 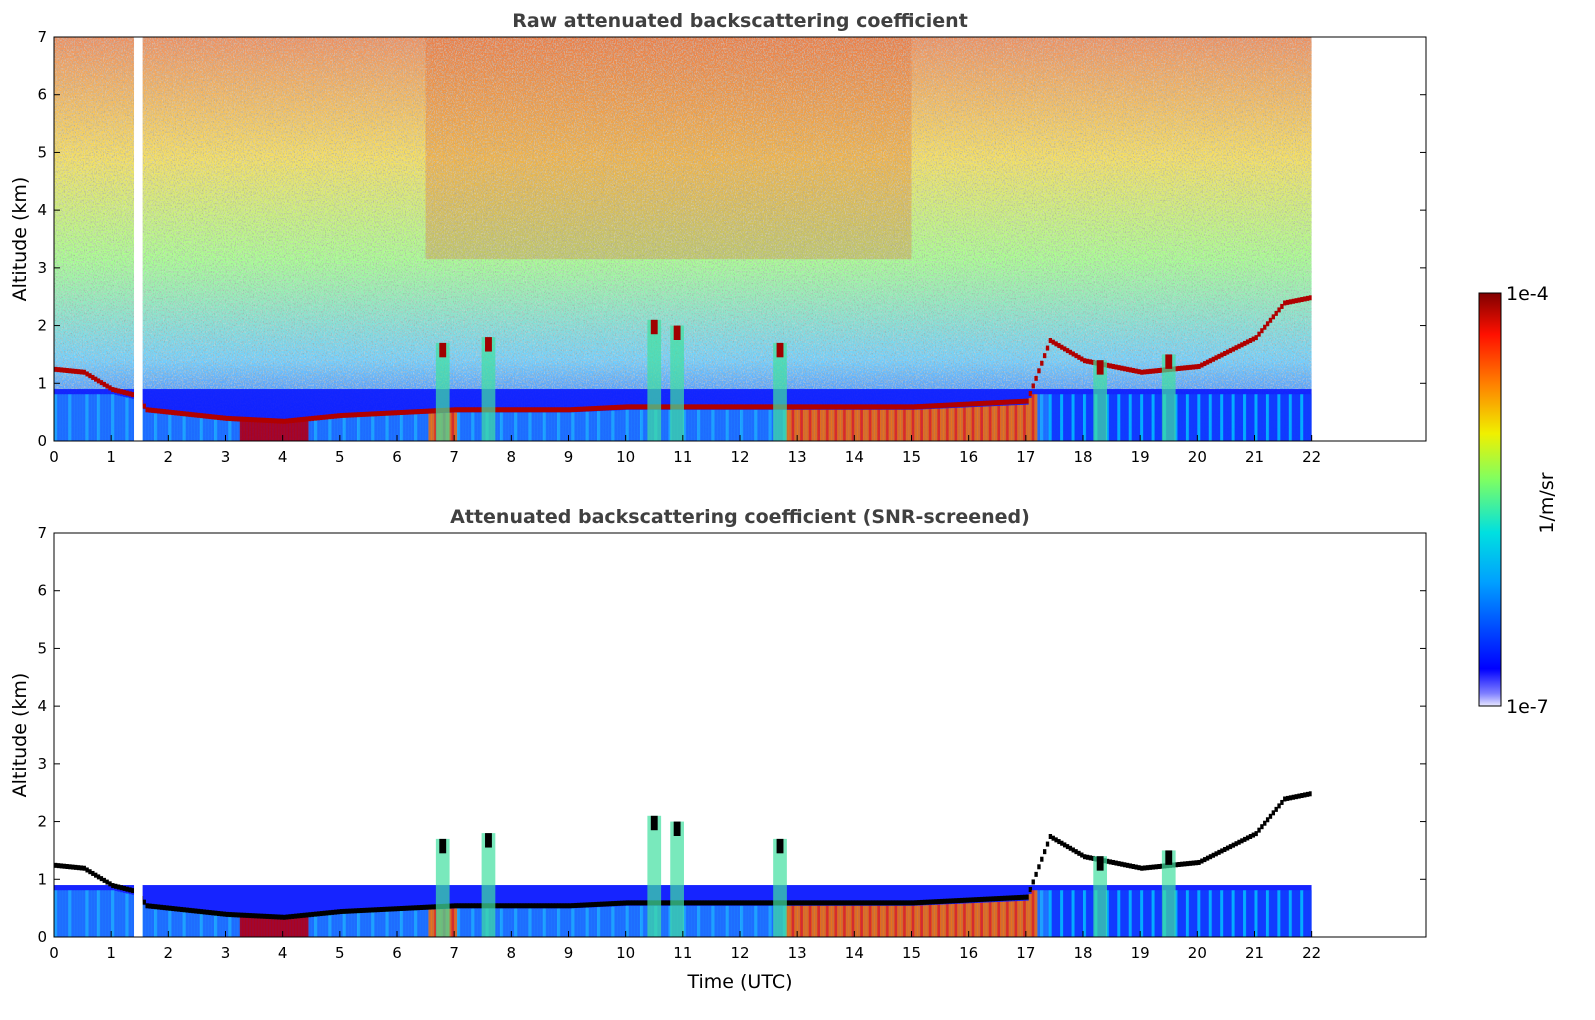 I want to click on convective-plume, so click(x=1100, y=400).